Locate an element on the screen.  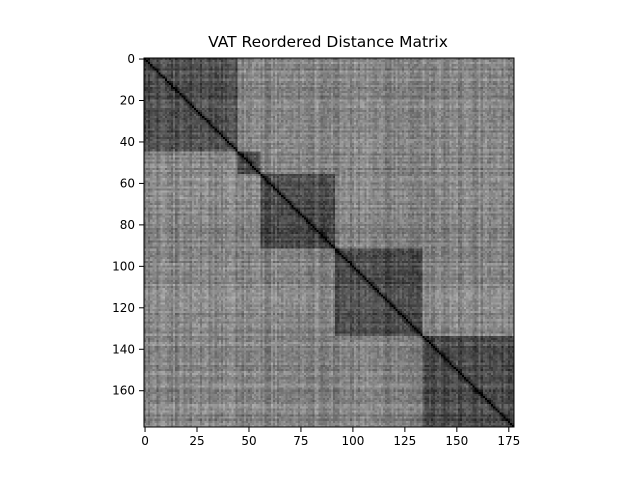
y-axis: 0 20 40 60 80 100 120 140 160 is located at coordinates (128, 225).